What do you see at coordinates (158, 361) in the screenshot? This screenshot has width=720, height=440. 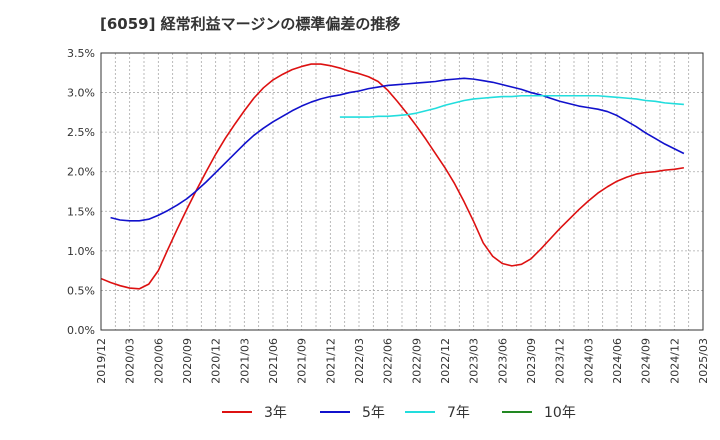 I see `x-tick-label: 2020/06` at bounding box center [158, 361].